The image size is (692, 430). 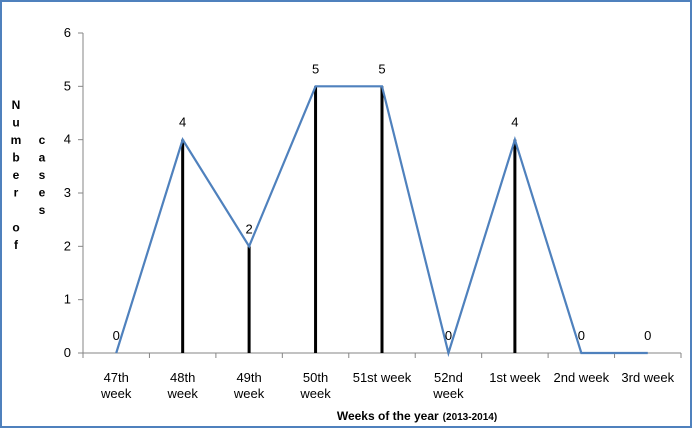 What do you see at coordinates (16, 140) in the screenshot?
I see `y-axis-title-letter: m` at bounding box center [16, 140].